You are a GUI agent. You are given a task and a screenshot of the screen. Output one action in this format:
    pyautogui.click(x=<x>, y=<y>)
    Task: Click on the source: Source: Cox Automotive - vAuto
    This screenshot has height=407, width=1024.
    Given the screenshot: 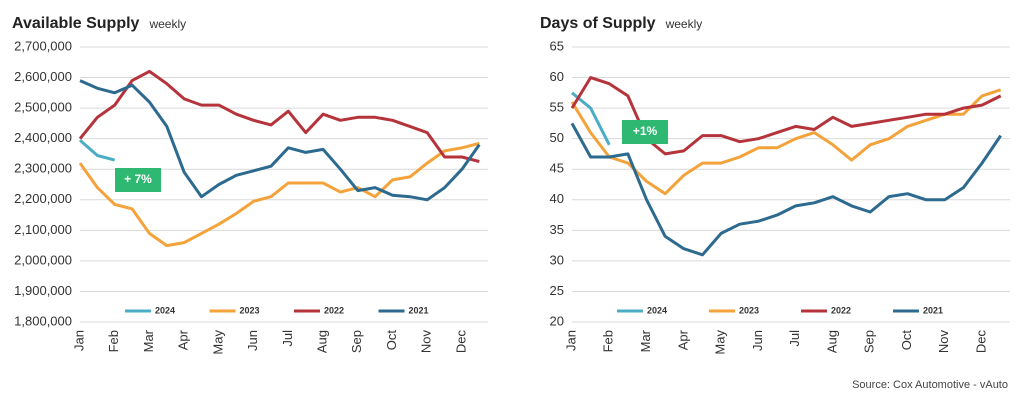 What is the action you would take?
    pyautogui.click(x=930, y=385)
    